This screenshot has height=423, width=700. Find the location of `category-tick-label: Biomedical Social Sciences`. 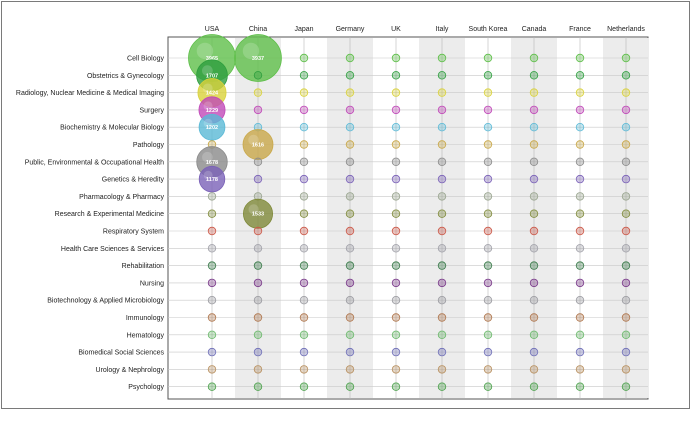

category-tick-label: Biomedical Social Sciences is located at coordinates (121, 353).